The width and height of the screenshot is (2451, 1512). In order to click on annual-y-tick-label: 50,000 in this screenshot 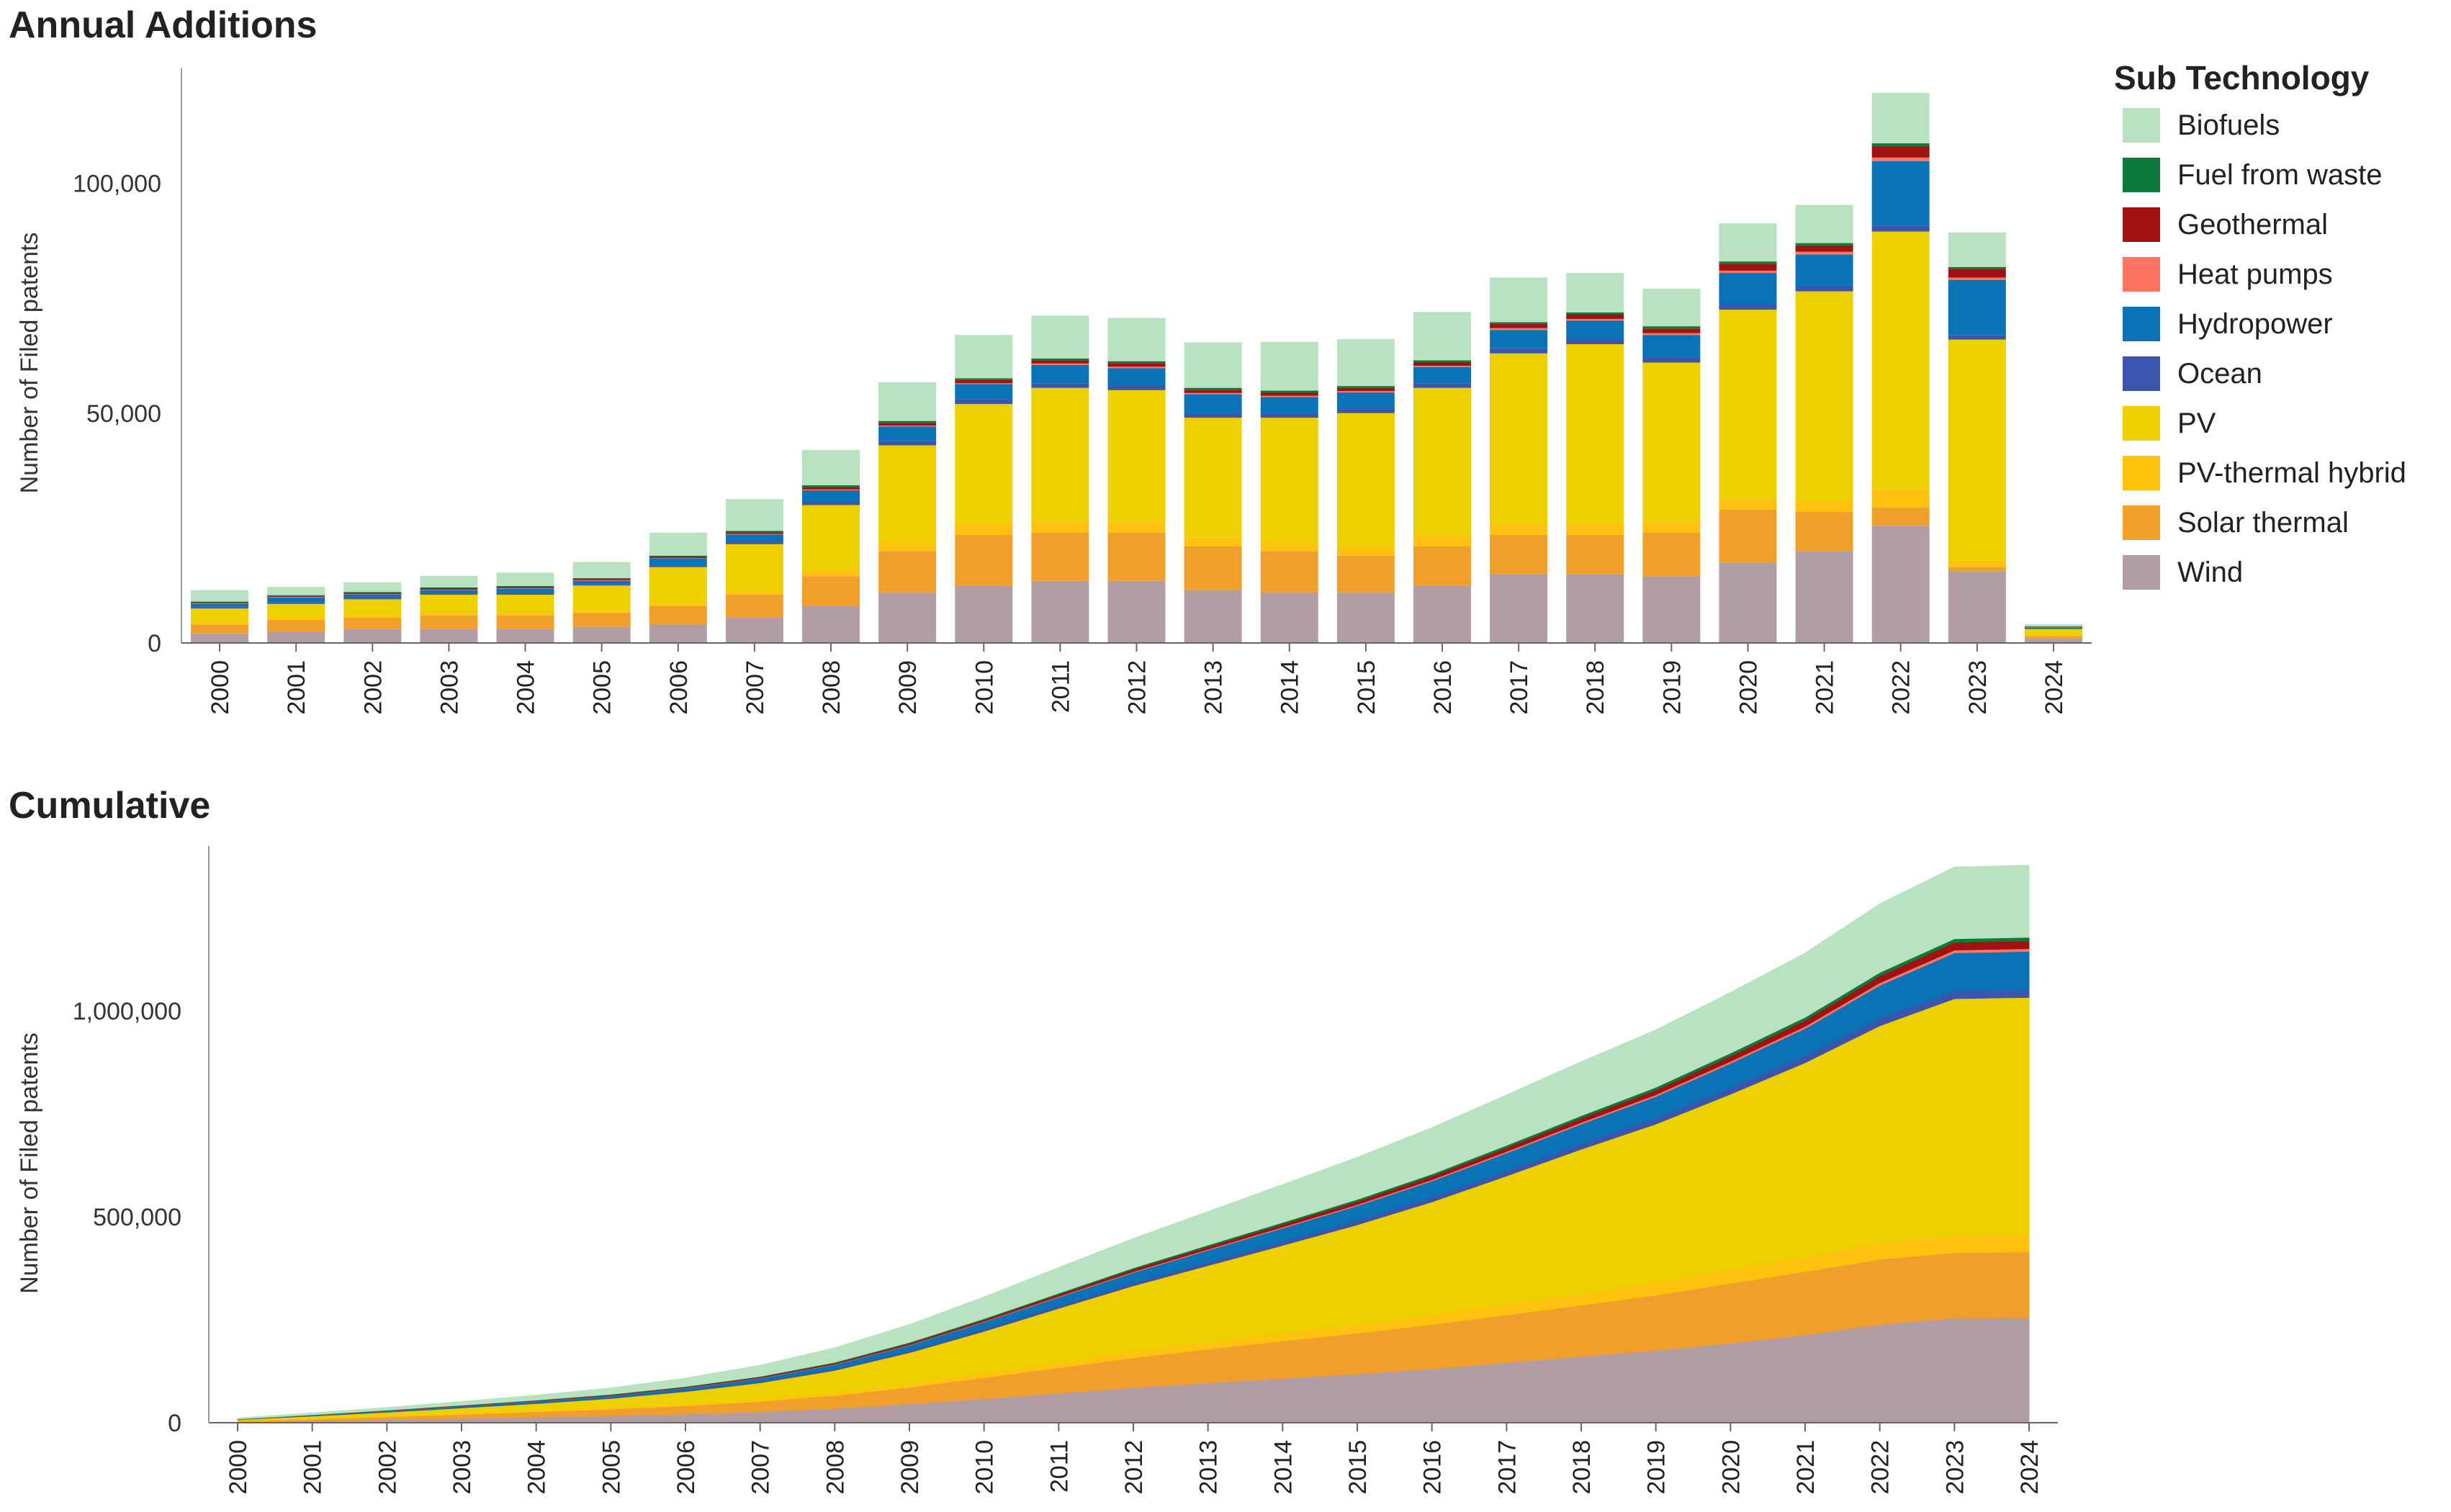, I will do `click(124, 414)`.